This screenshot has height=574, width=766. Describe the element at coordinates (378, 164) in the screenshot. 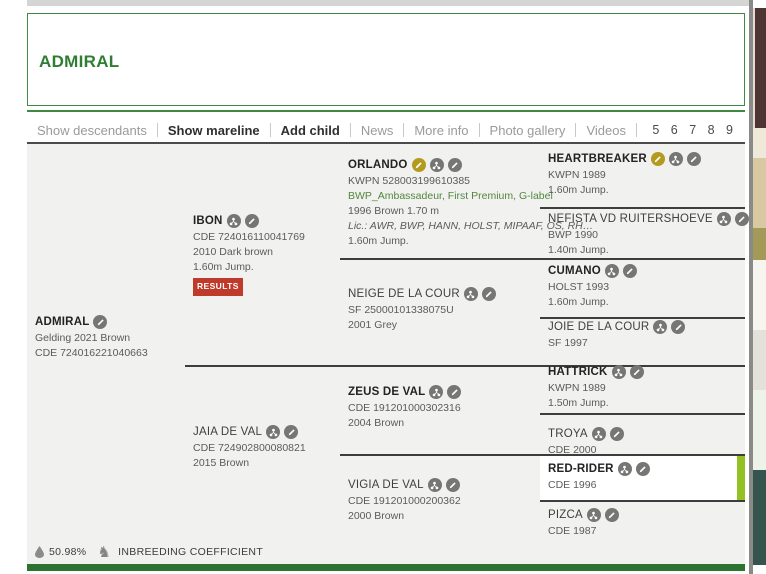

I see `horse-name-link: ORLANDO` at that location.